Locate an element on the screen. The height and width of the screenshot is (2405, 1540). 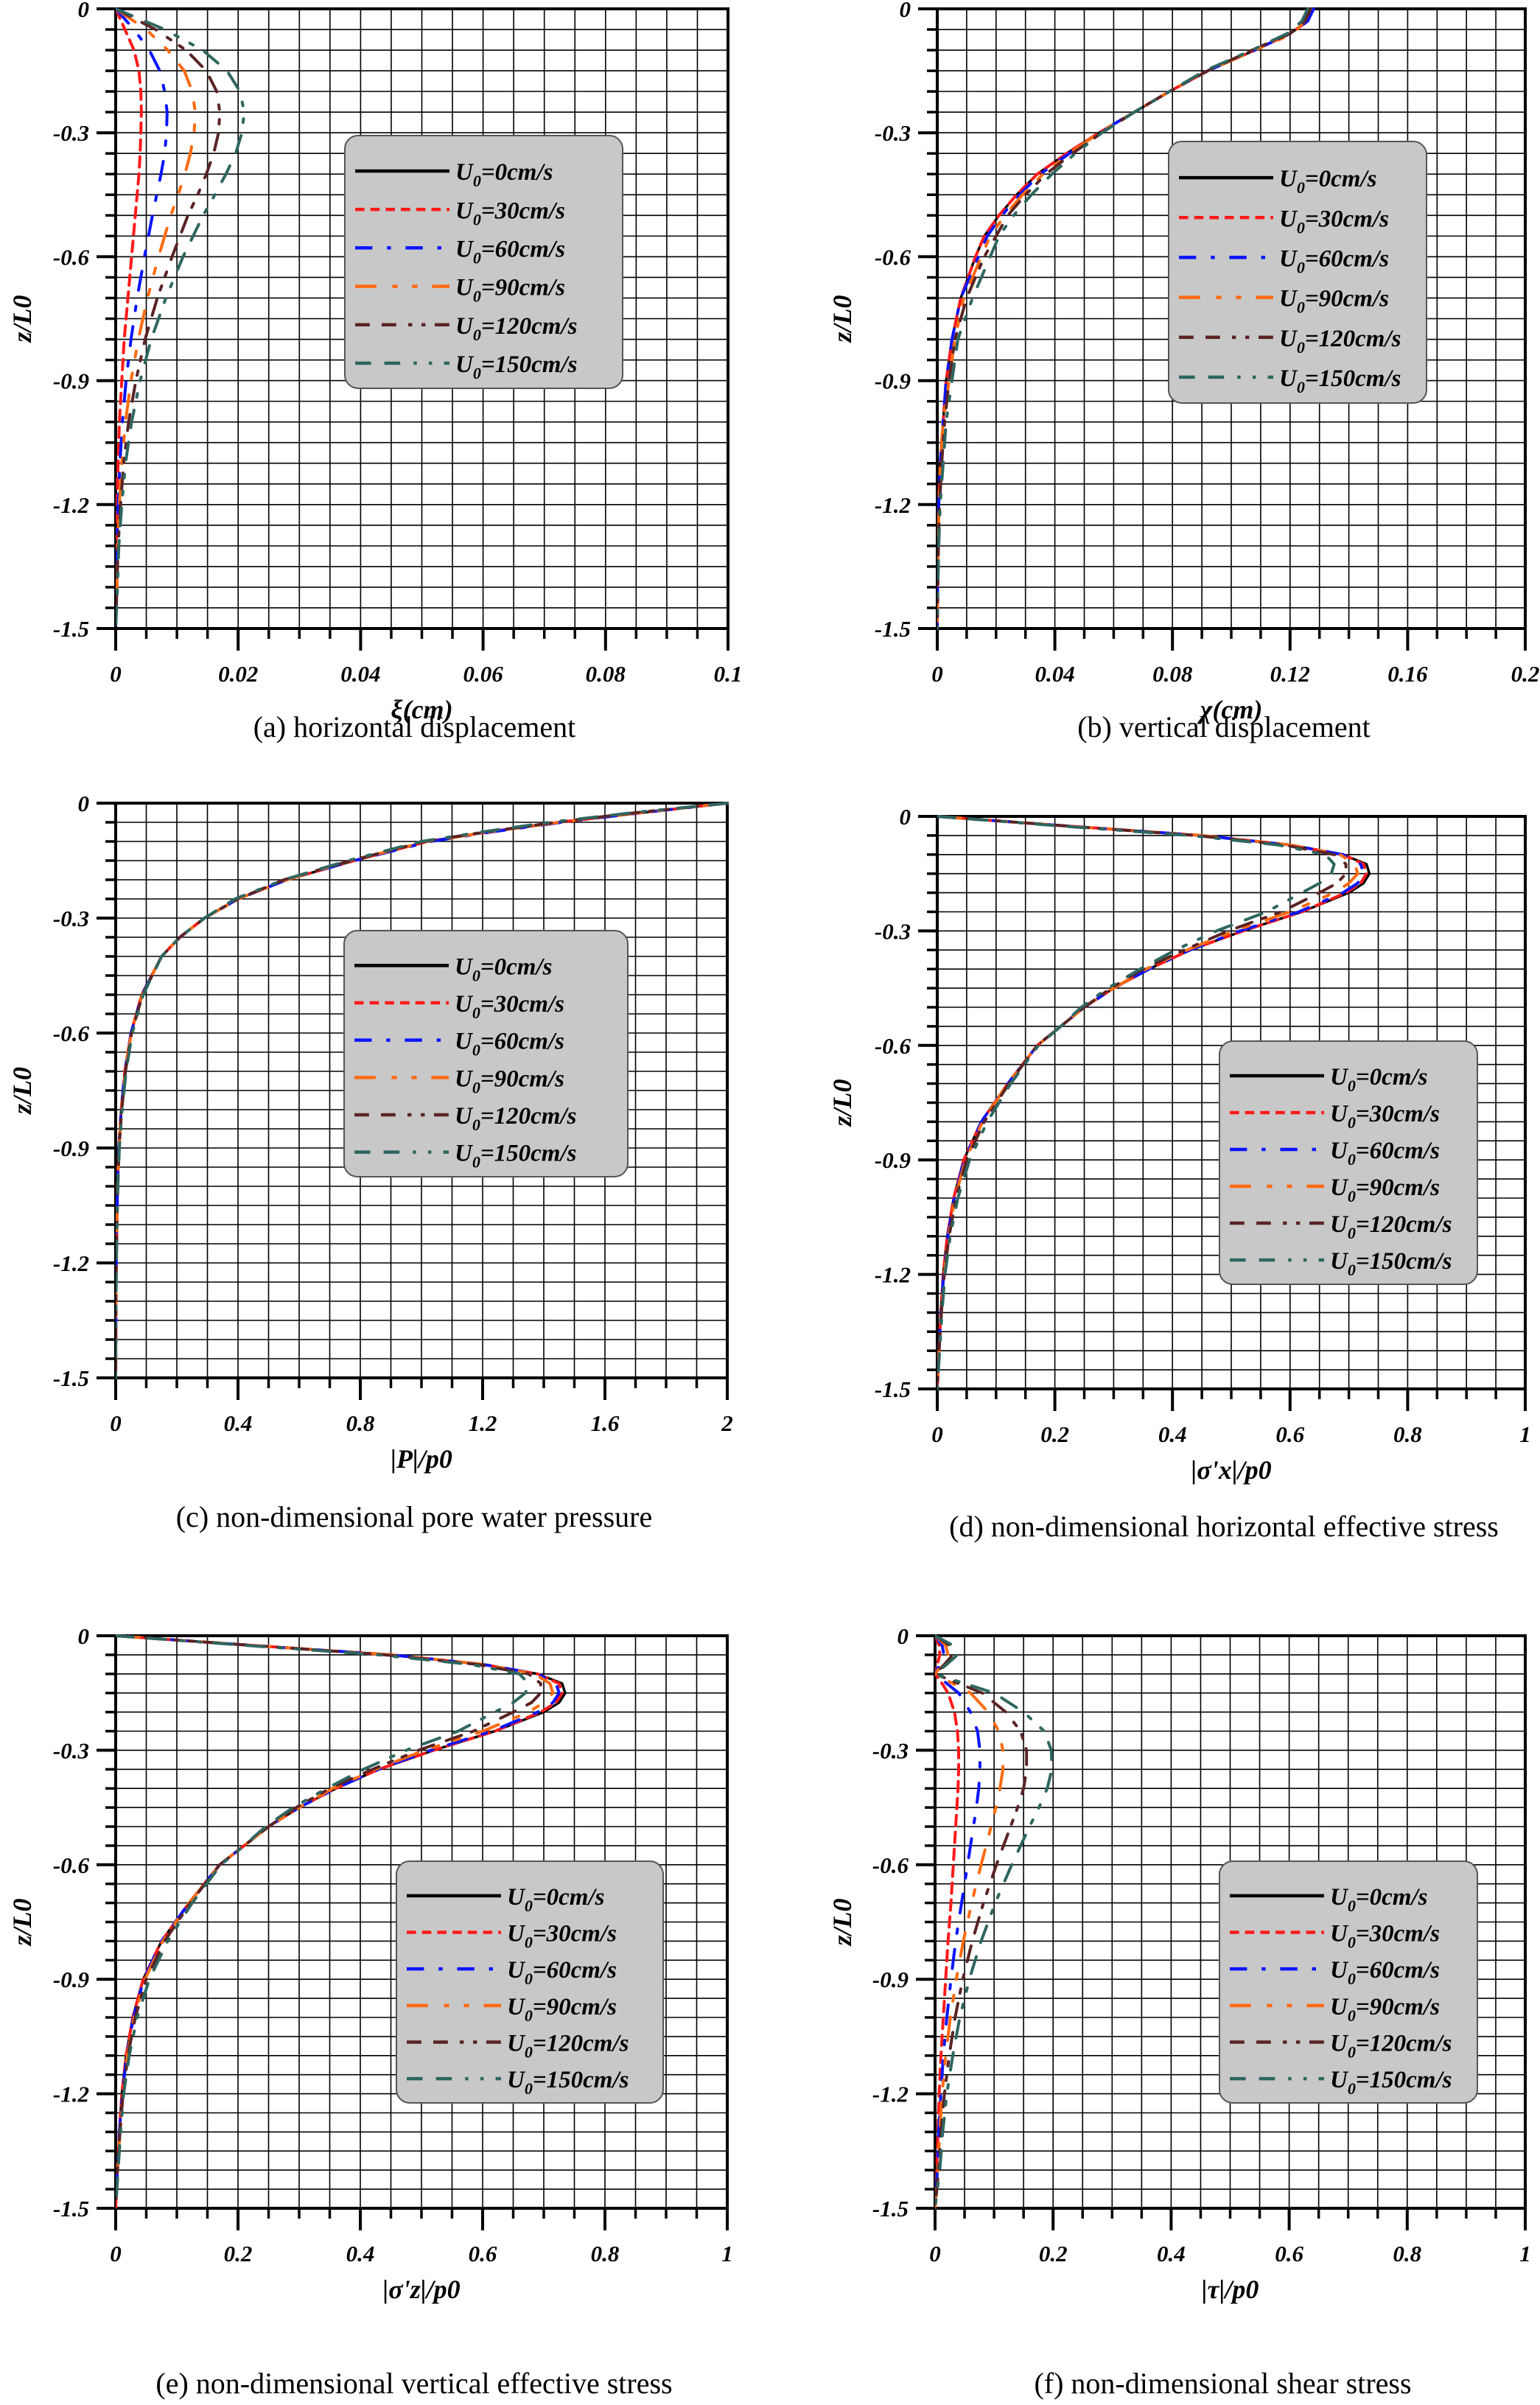
legend-value: =60cm/s is located at coordinates (523, 249).